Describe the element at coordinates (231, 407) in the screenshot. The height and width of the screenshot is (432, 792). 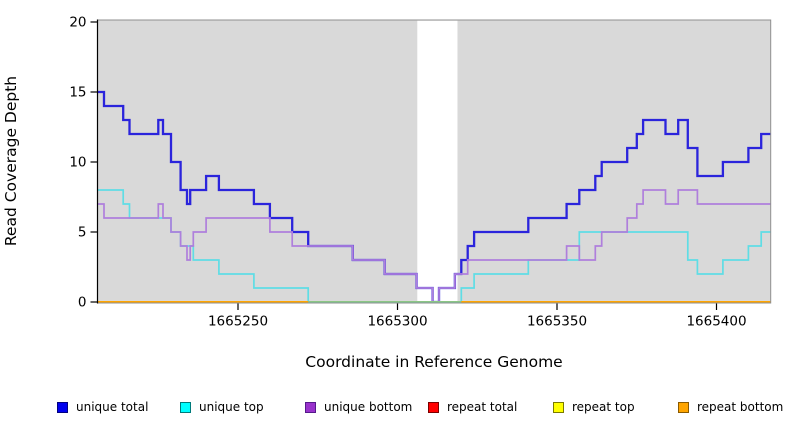
I see `legend-label: unique top` at that location.